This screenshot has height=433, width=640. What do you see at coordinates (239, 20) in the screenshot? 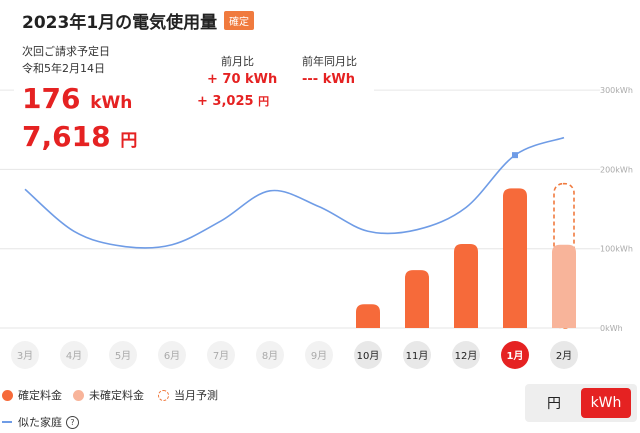
I see `status-badge: 確定` at bounding box center [239, 20].